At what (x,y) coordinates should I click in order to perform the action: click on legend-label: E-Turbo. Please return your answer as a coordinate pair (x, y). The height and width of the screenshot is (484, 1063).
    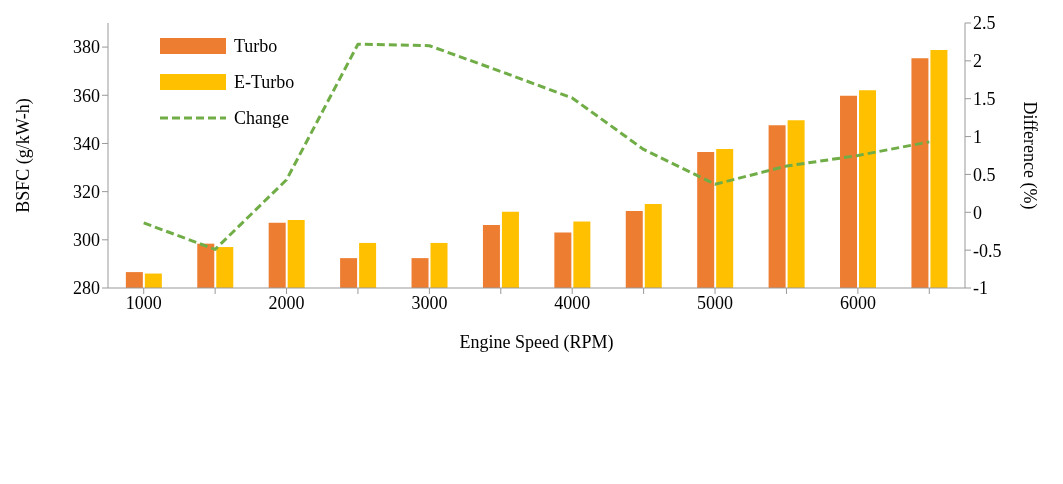
    Looking at the image, I should click on (264, 82).